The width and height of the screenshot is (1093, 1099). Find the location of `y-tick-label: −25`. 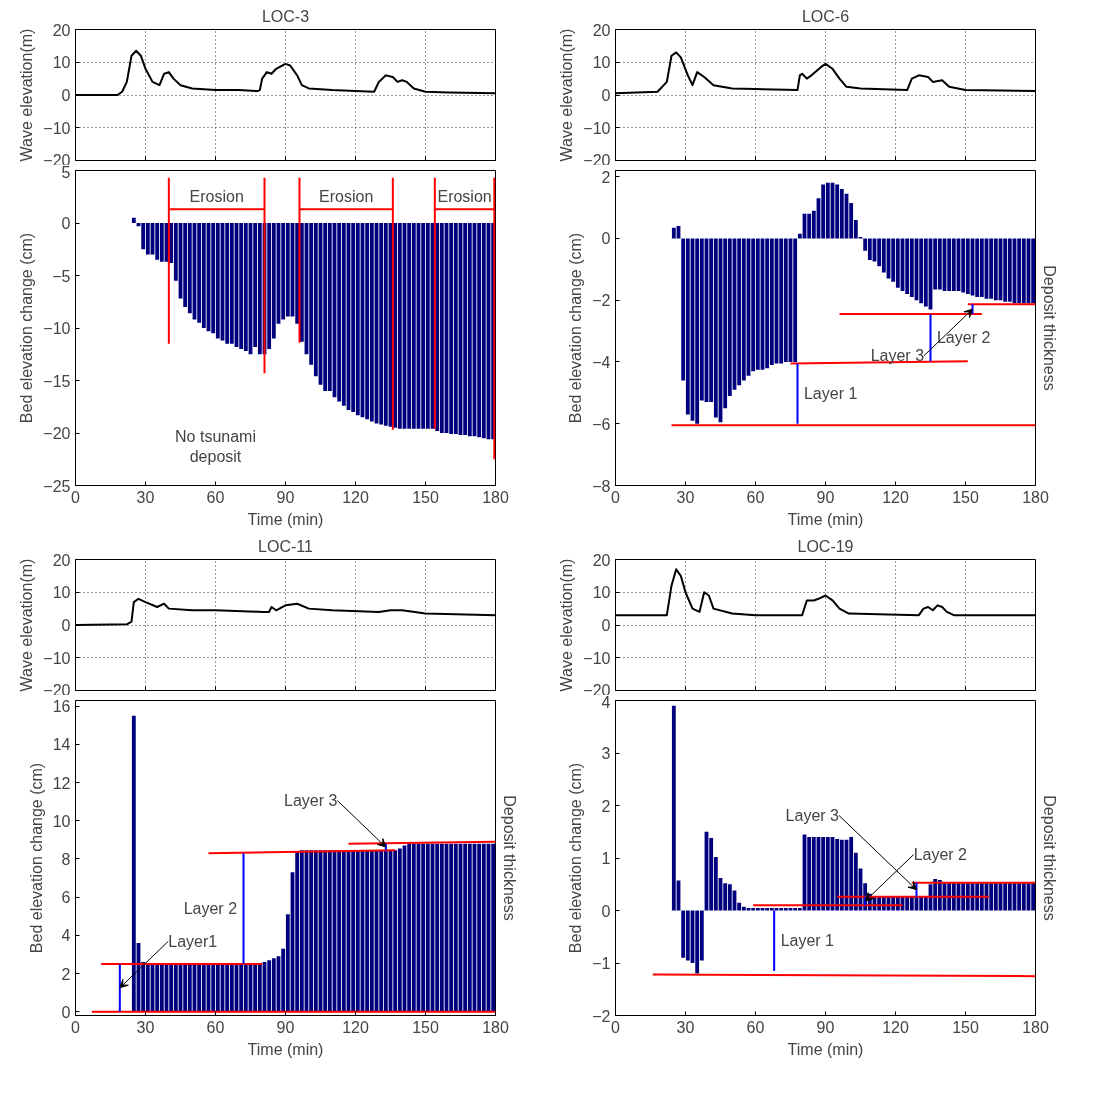

y-tick-label: −25 is located at coordinates (57, 486).